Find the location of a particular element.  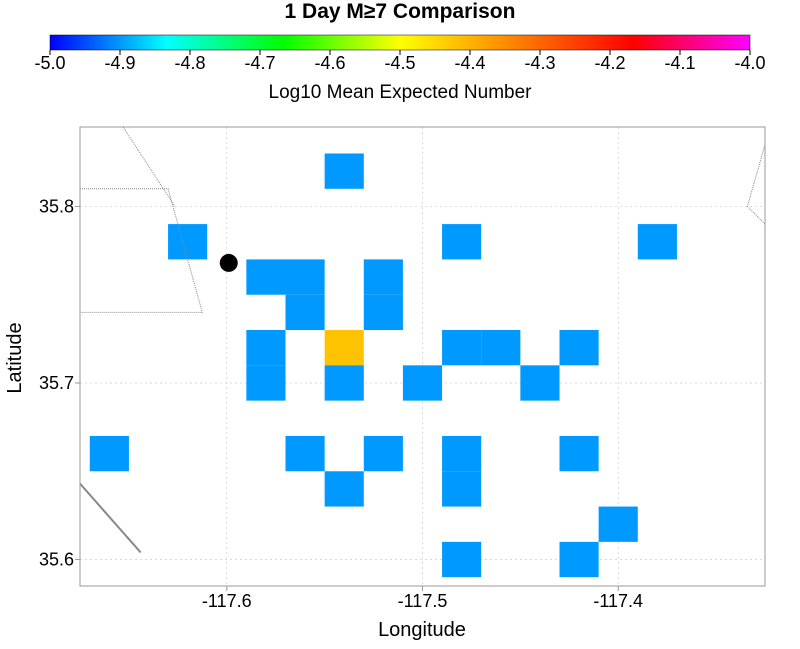

colorbar-label: Log10 Mean Expected Number is located at coordinates (401, 92).